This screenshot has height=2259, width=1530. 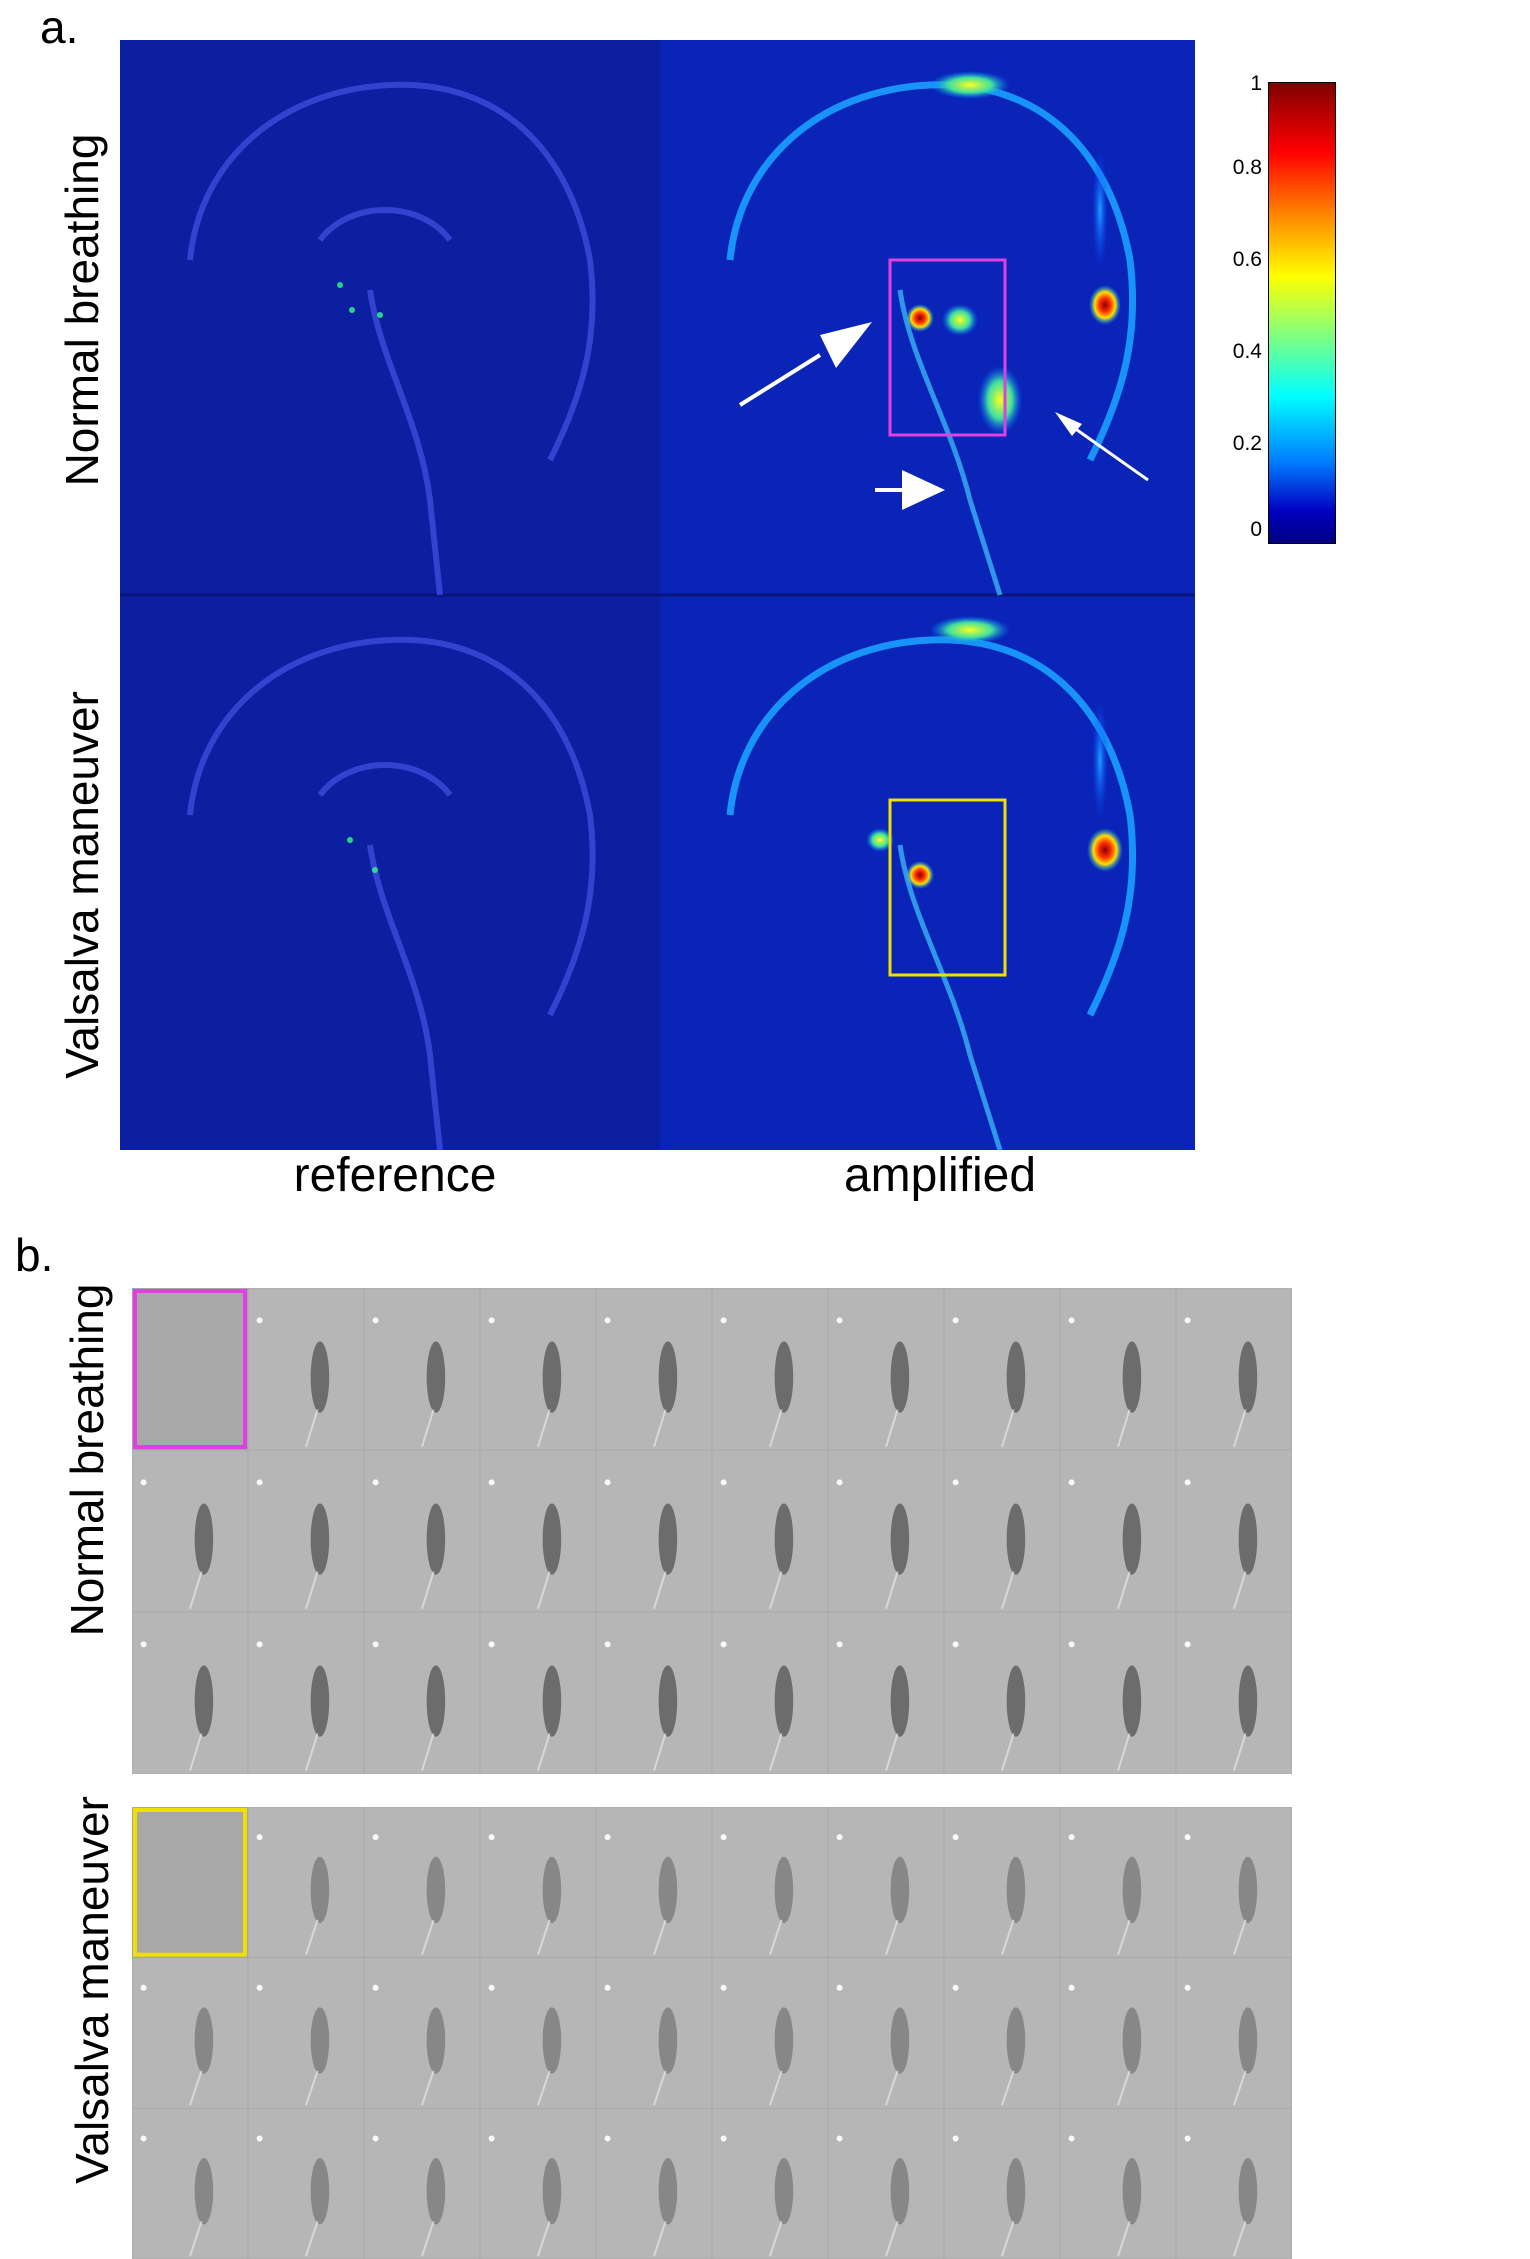 What do you see at coordinates (1256, 83) in the screenshot?
I see `colorbar-tick-1: 1` at bounding box center [1256, 83].